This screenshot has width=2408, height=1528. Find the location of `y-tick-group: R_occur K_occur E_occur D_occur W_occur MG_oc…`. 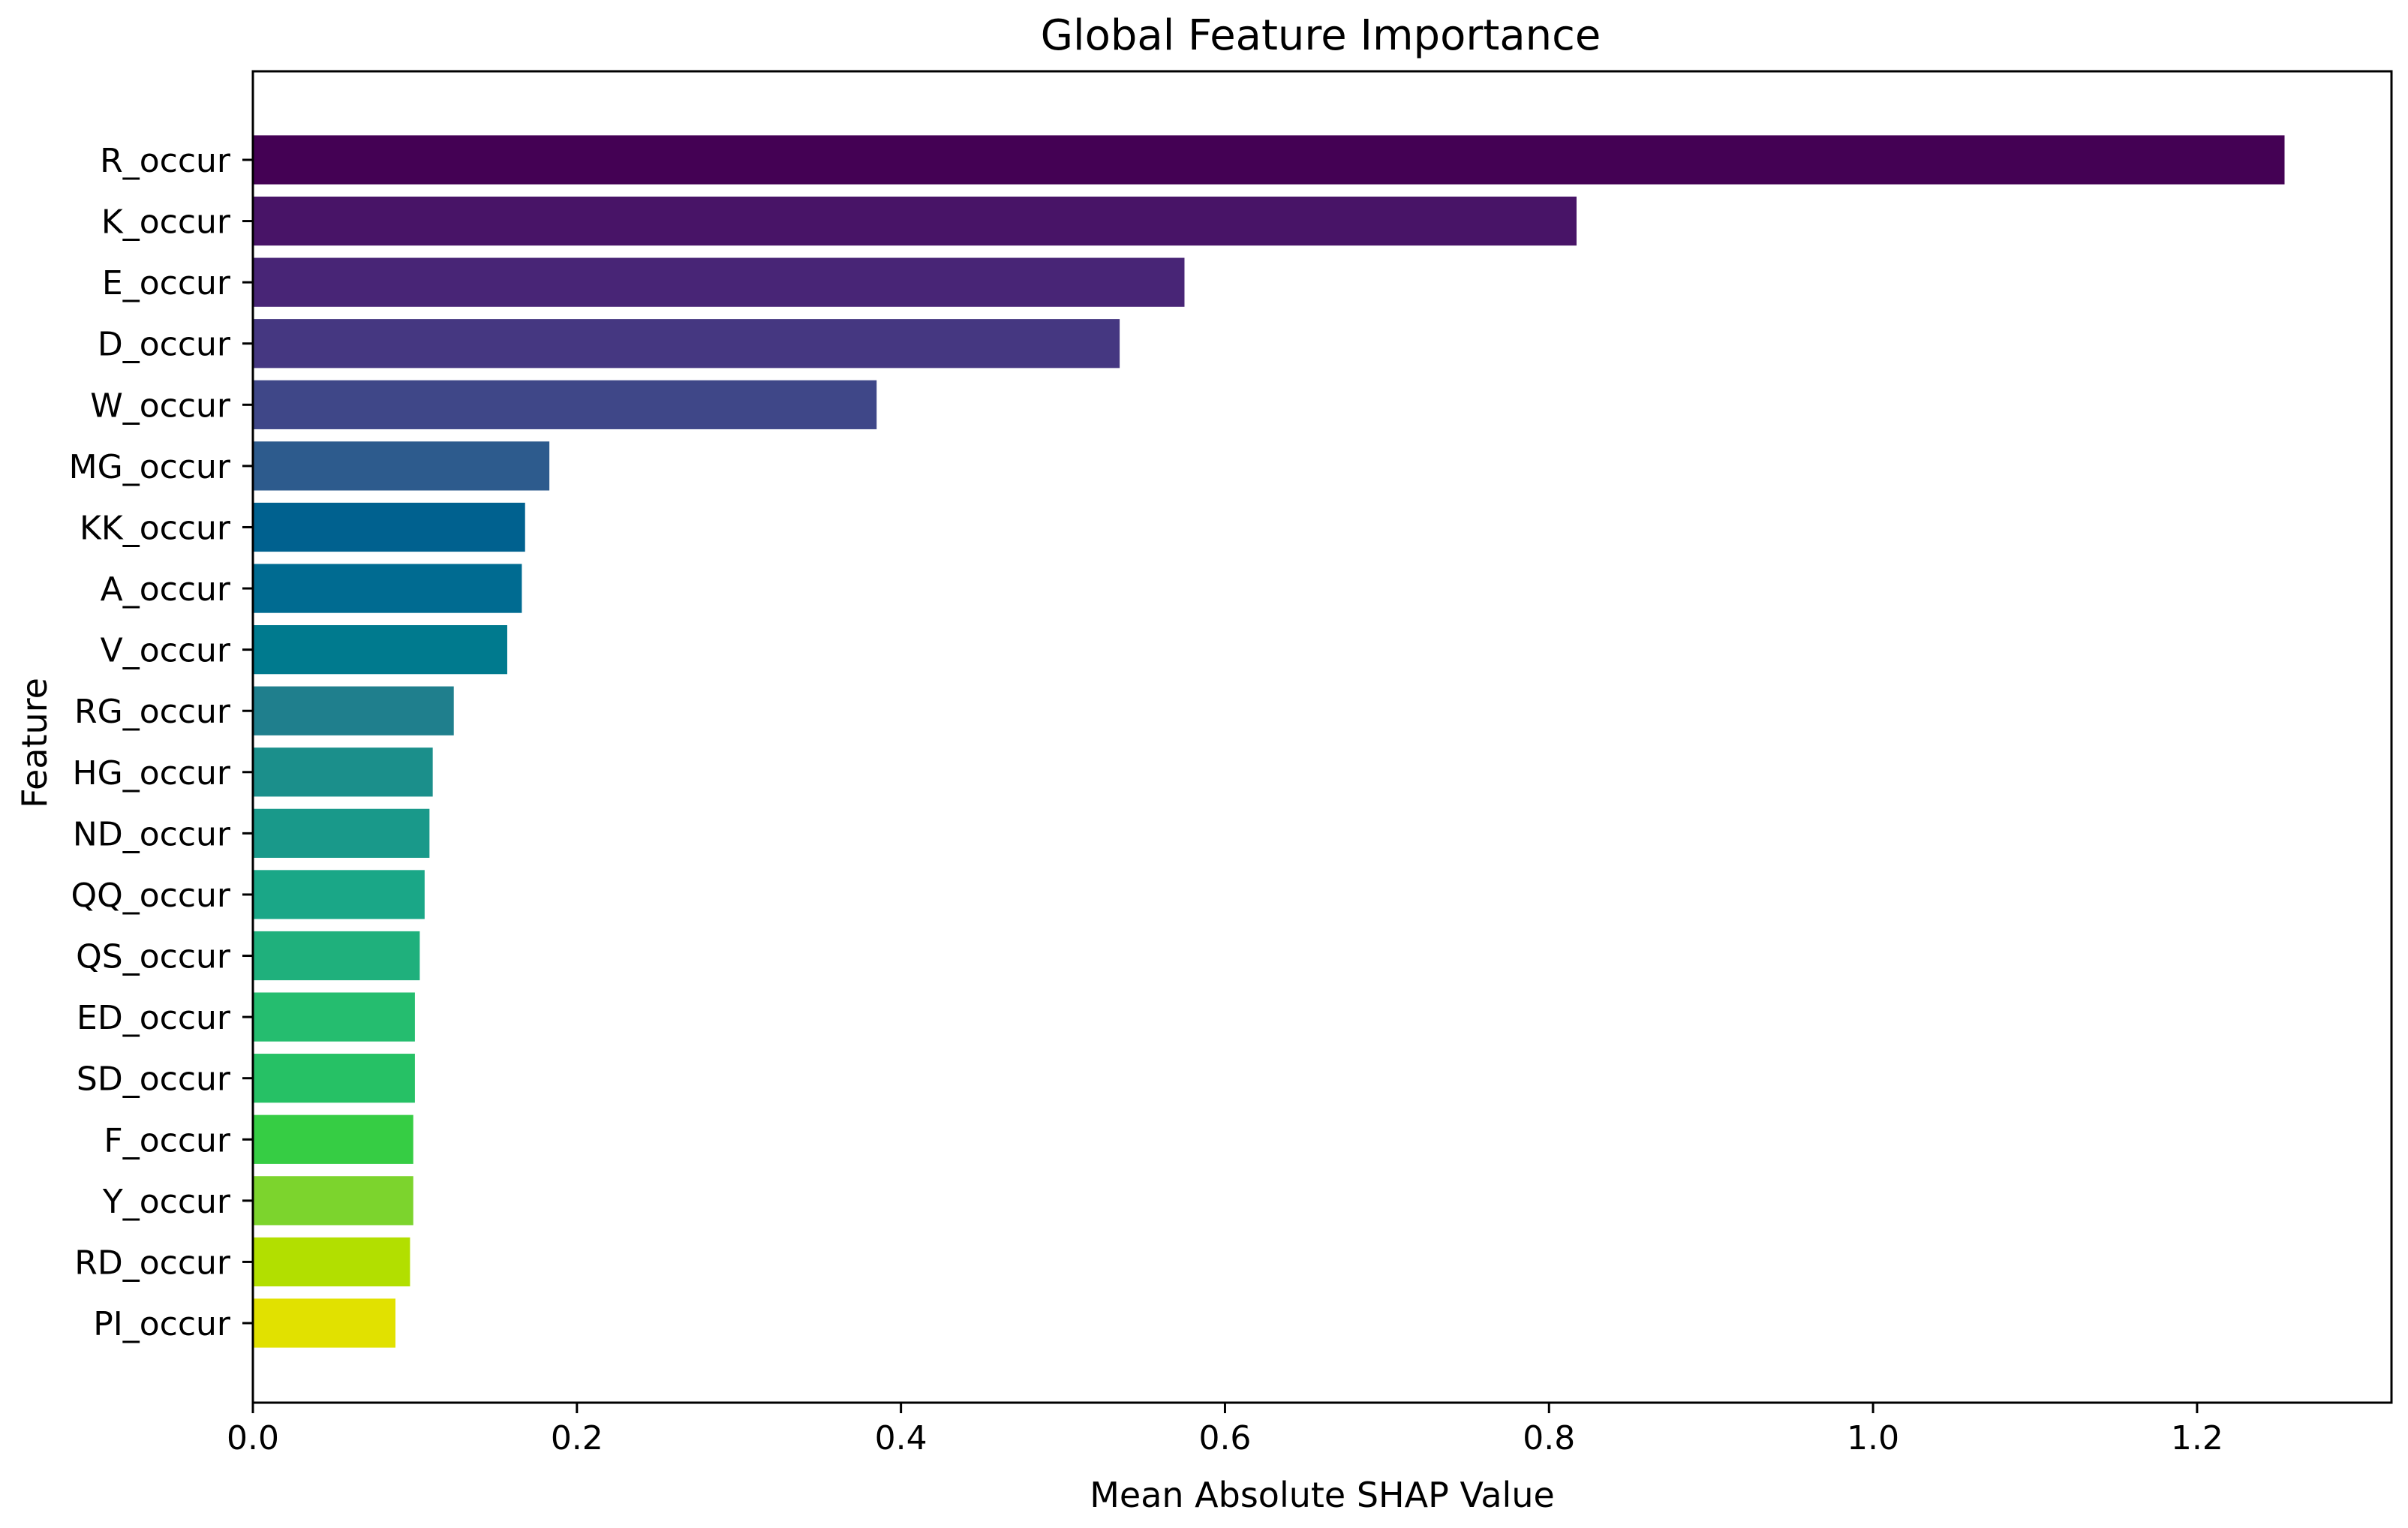

y-tick-group: R_occur K_occur E_occur D_occur W_occur MG_oc… is located at coordinates (161, 742).